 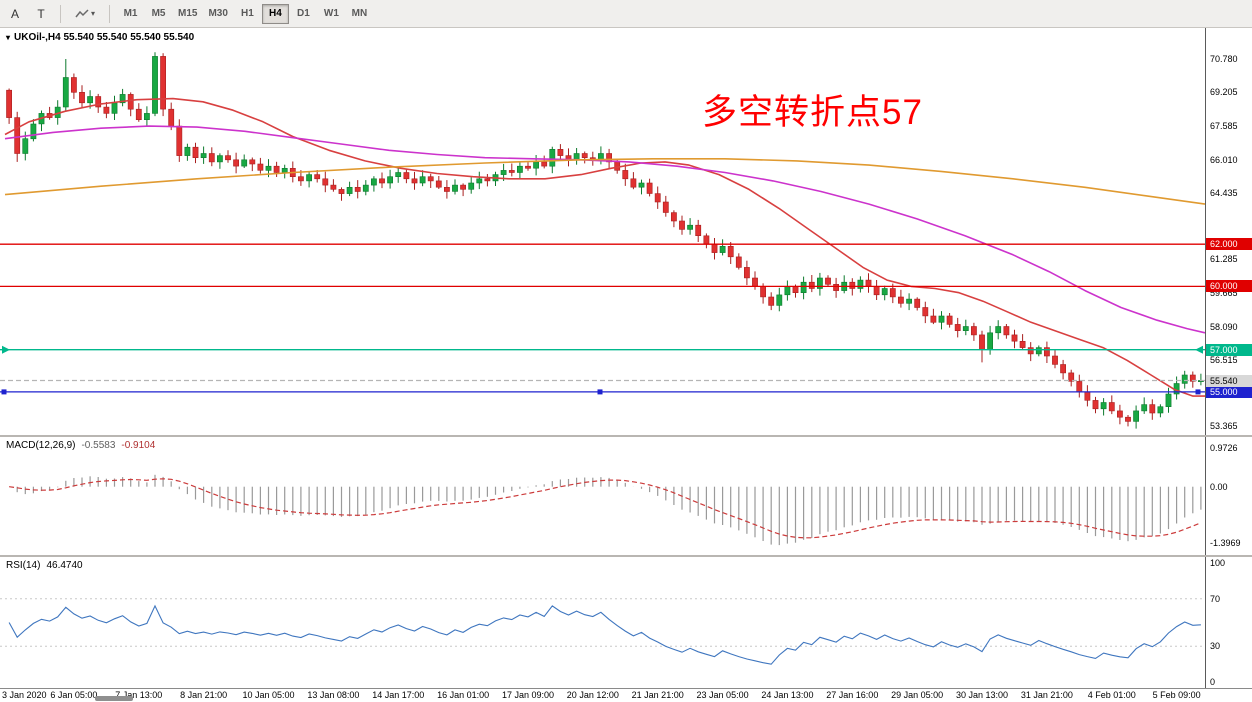 What do you see at coordinates (1224, 426) in the screenshot?
I see `price-axis-tick: 53.365` at bounding box center [1224, 426].